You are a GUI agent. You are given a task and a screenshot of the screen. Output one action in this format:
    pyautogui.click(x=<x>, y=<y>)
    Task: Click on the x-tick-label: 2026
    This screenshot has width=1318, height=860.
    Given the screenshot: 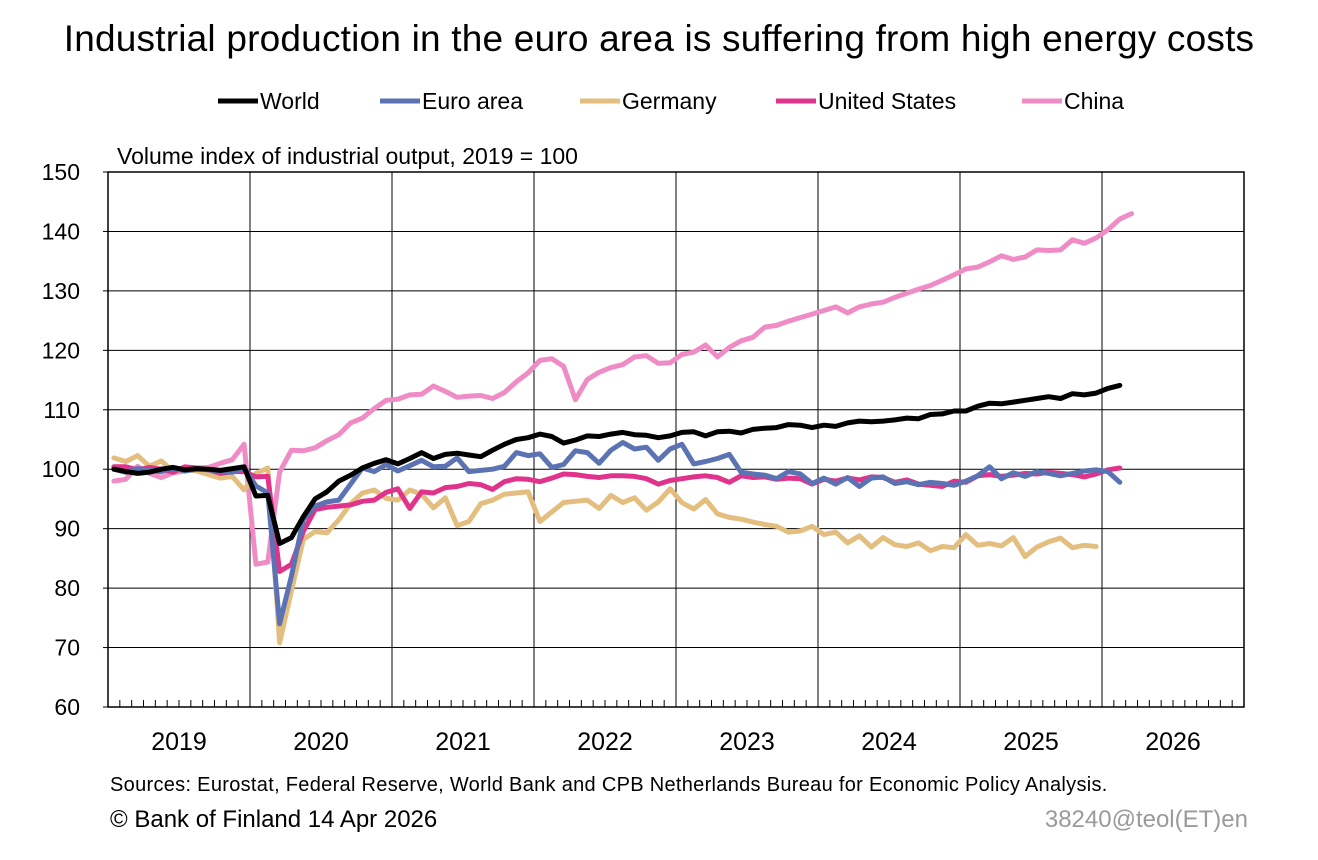 What is the action you would take?
    pyautogui.click(x=1173, y=742)
    